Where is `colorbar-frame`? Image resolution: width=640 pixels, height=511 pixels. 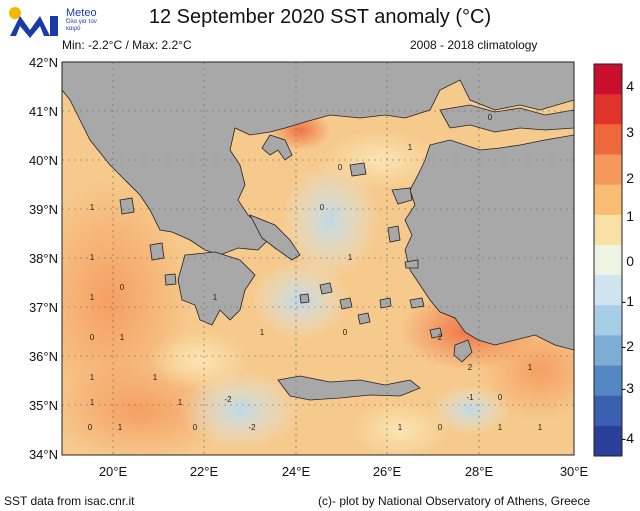 colorbar-frame is located at coordinates (608, 260).